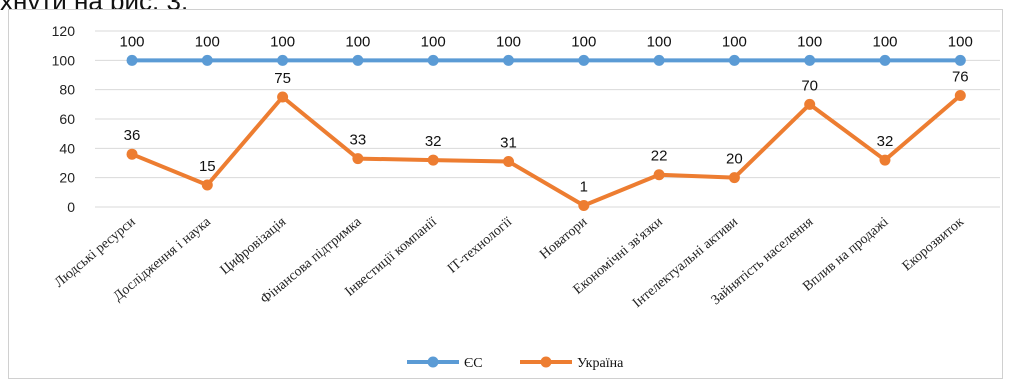 The image size is (1010, 385). I want to click on data-label: 31, so click(508, 143).